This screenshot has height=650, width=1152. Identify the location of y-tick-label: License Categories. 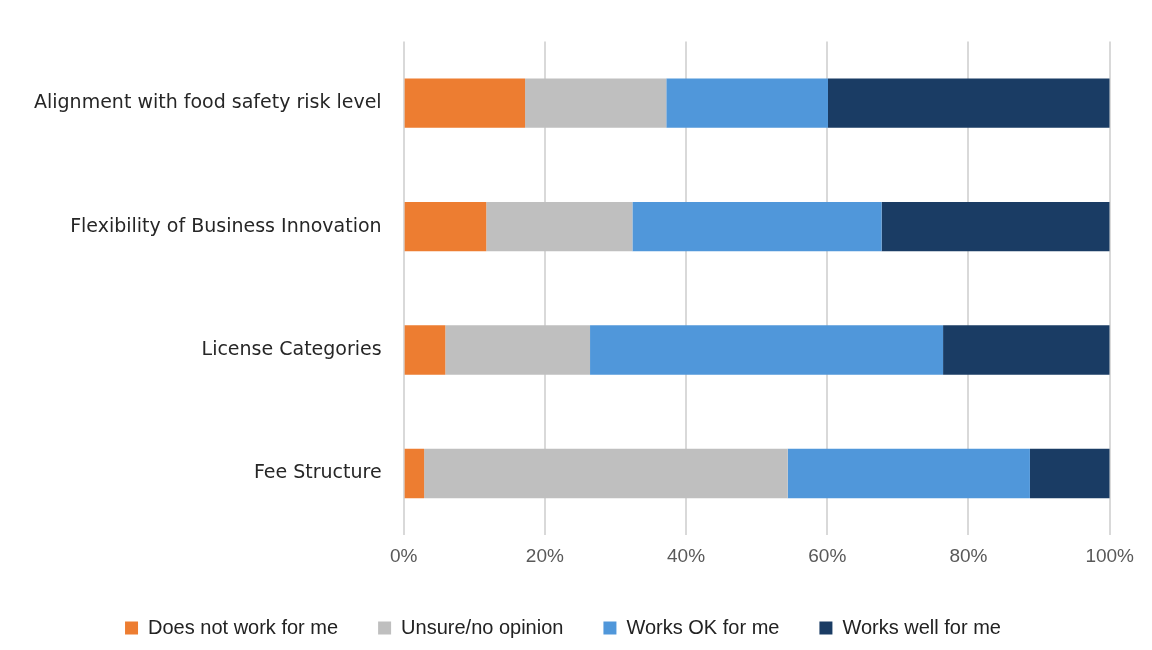
(291, 347).